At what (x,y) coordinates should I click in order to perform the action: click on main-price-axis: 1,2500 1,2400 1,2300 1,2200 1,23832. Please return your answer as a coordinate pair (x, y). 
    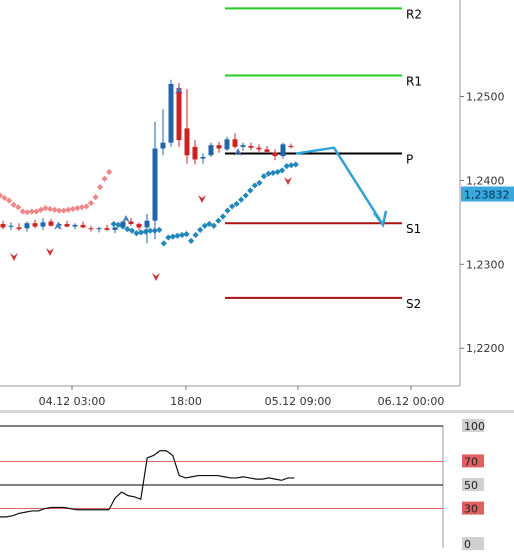
    Looking at the image, I should click on (487, 223).